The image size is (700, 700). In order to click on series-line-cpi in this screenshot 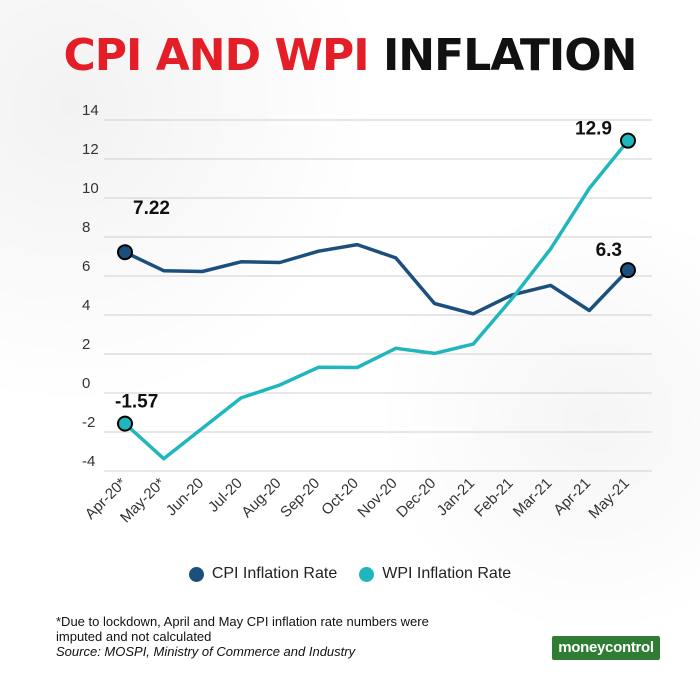, I will do `click(376, 279)`.